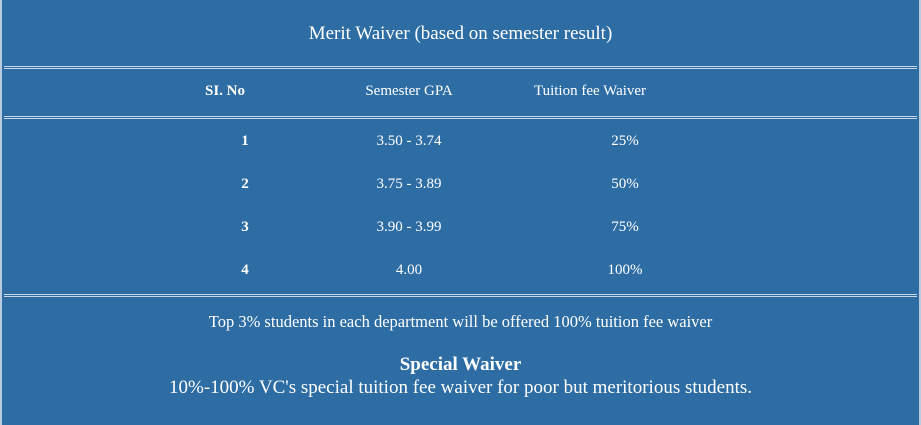 The height and width of the screenshot is (425, 921). Describe the element at coordinates (625, 270) in the screenshot. I see `cell-waiver: 100%` at that location.